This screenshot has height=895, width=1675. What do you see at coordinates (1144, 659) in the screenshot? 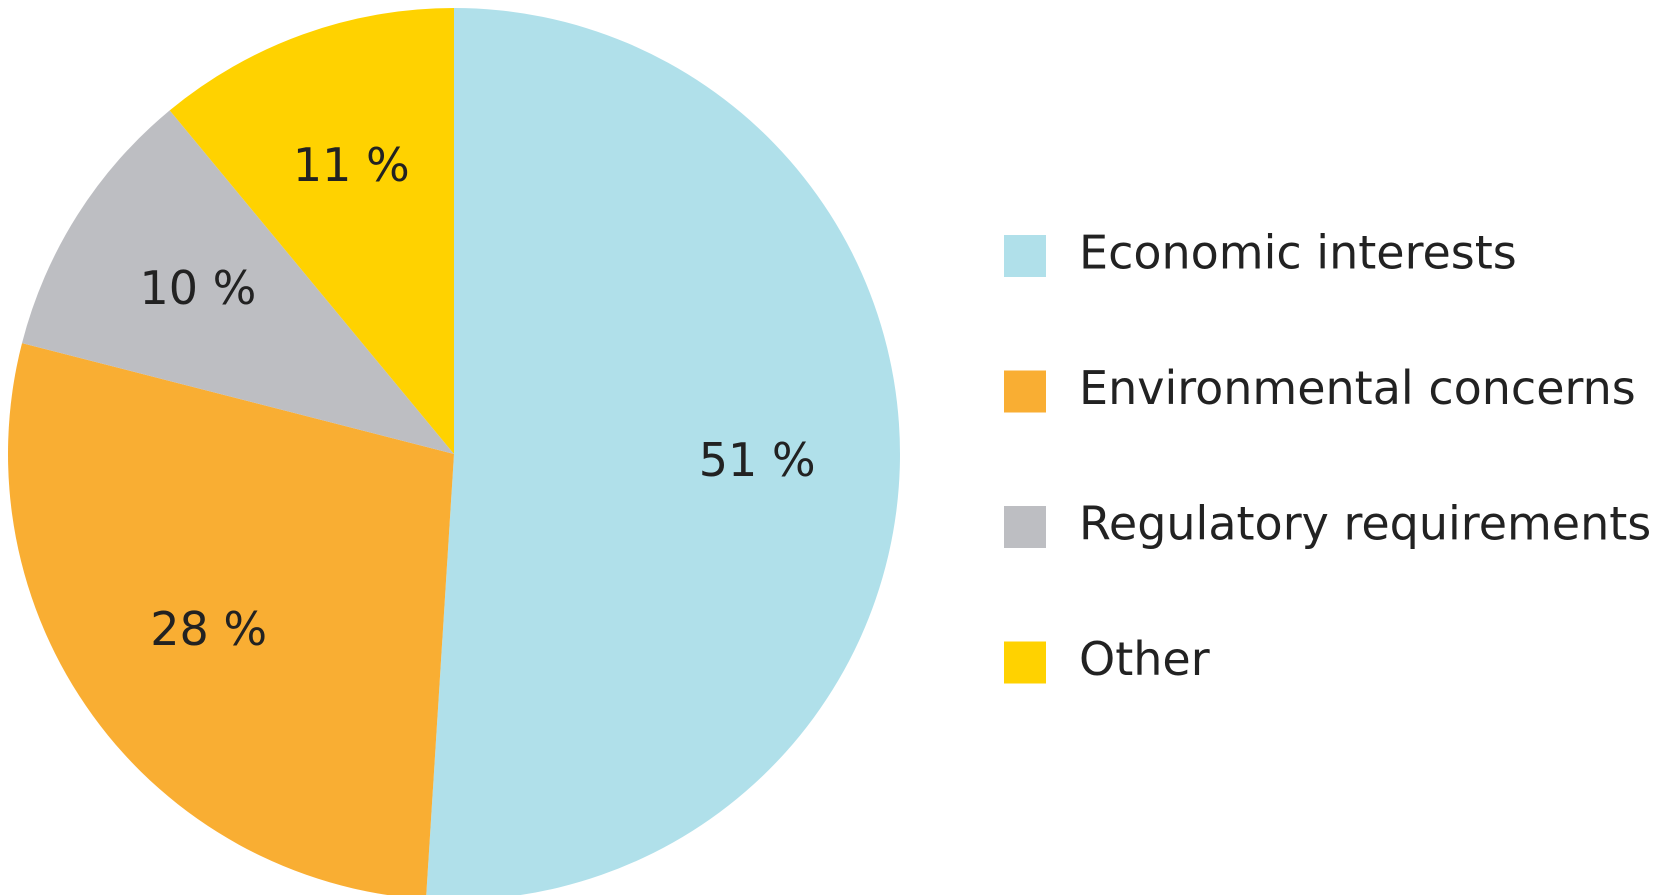
I see `legend-label: Other` at bounding box center [1144, 659].